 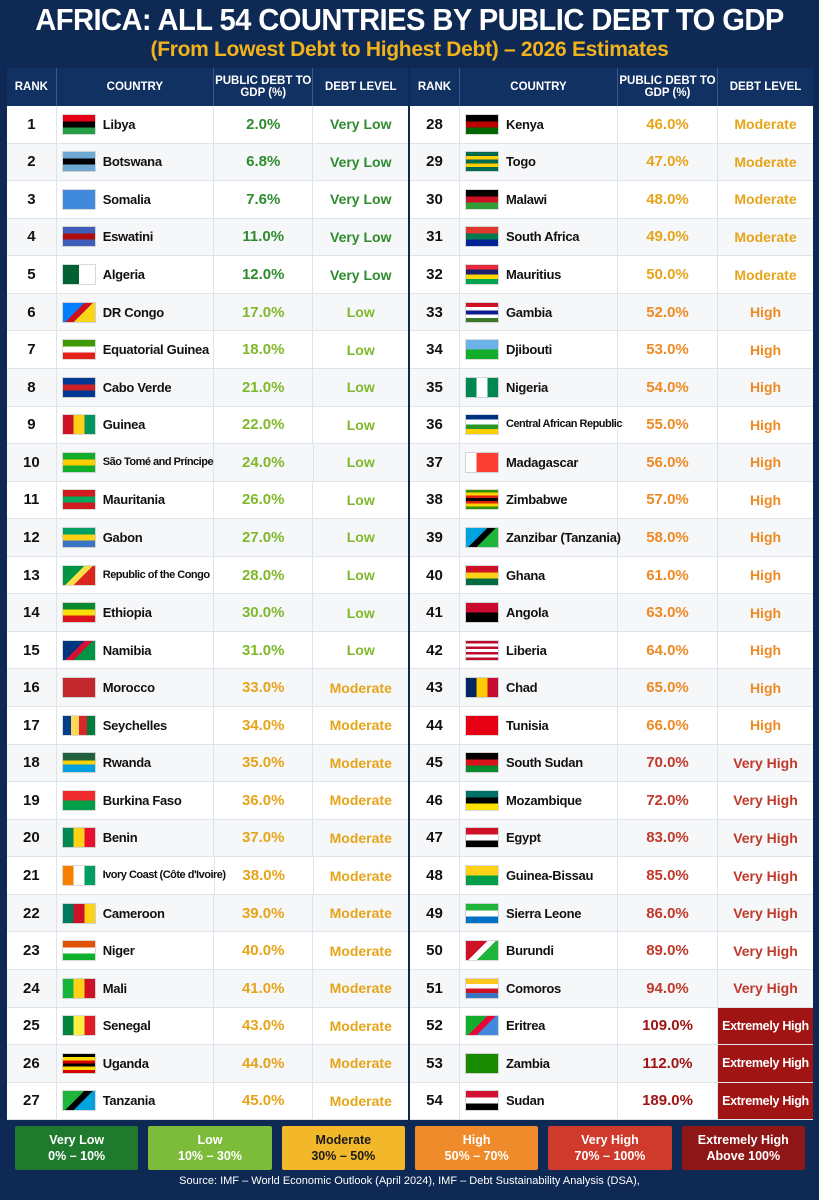 I want to click on country-name: Zimbabwe, so click(x=537, y=500).